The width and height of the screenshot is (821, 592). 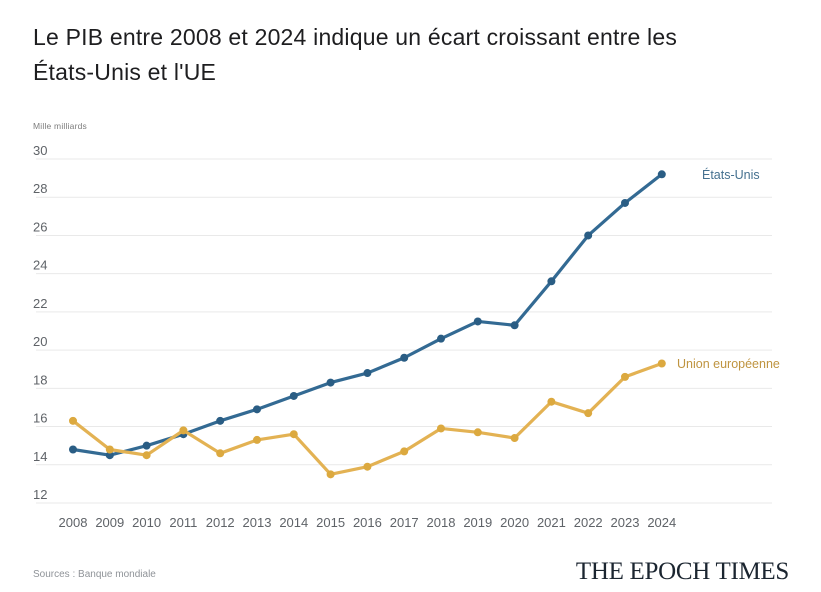 I want to click on etats-unis-point-2023, so click(x=625, y=202).